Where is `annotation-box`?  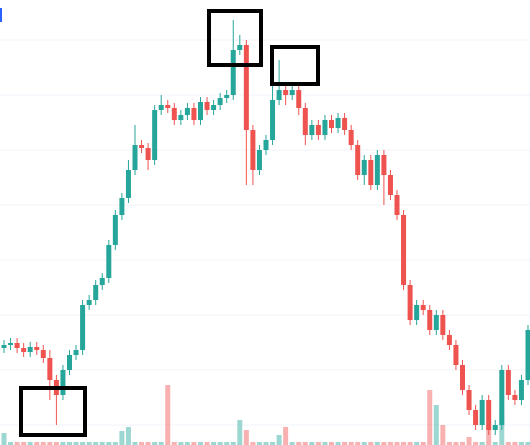
annotation-box is located at coordinates (295, 65).